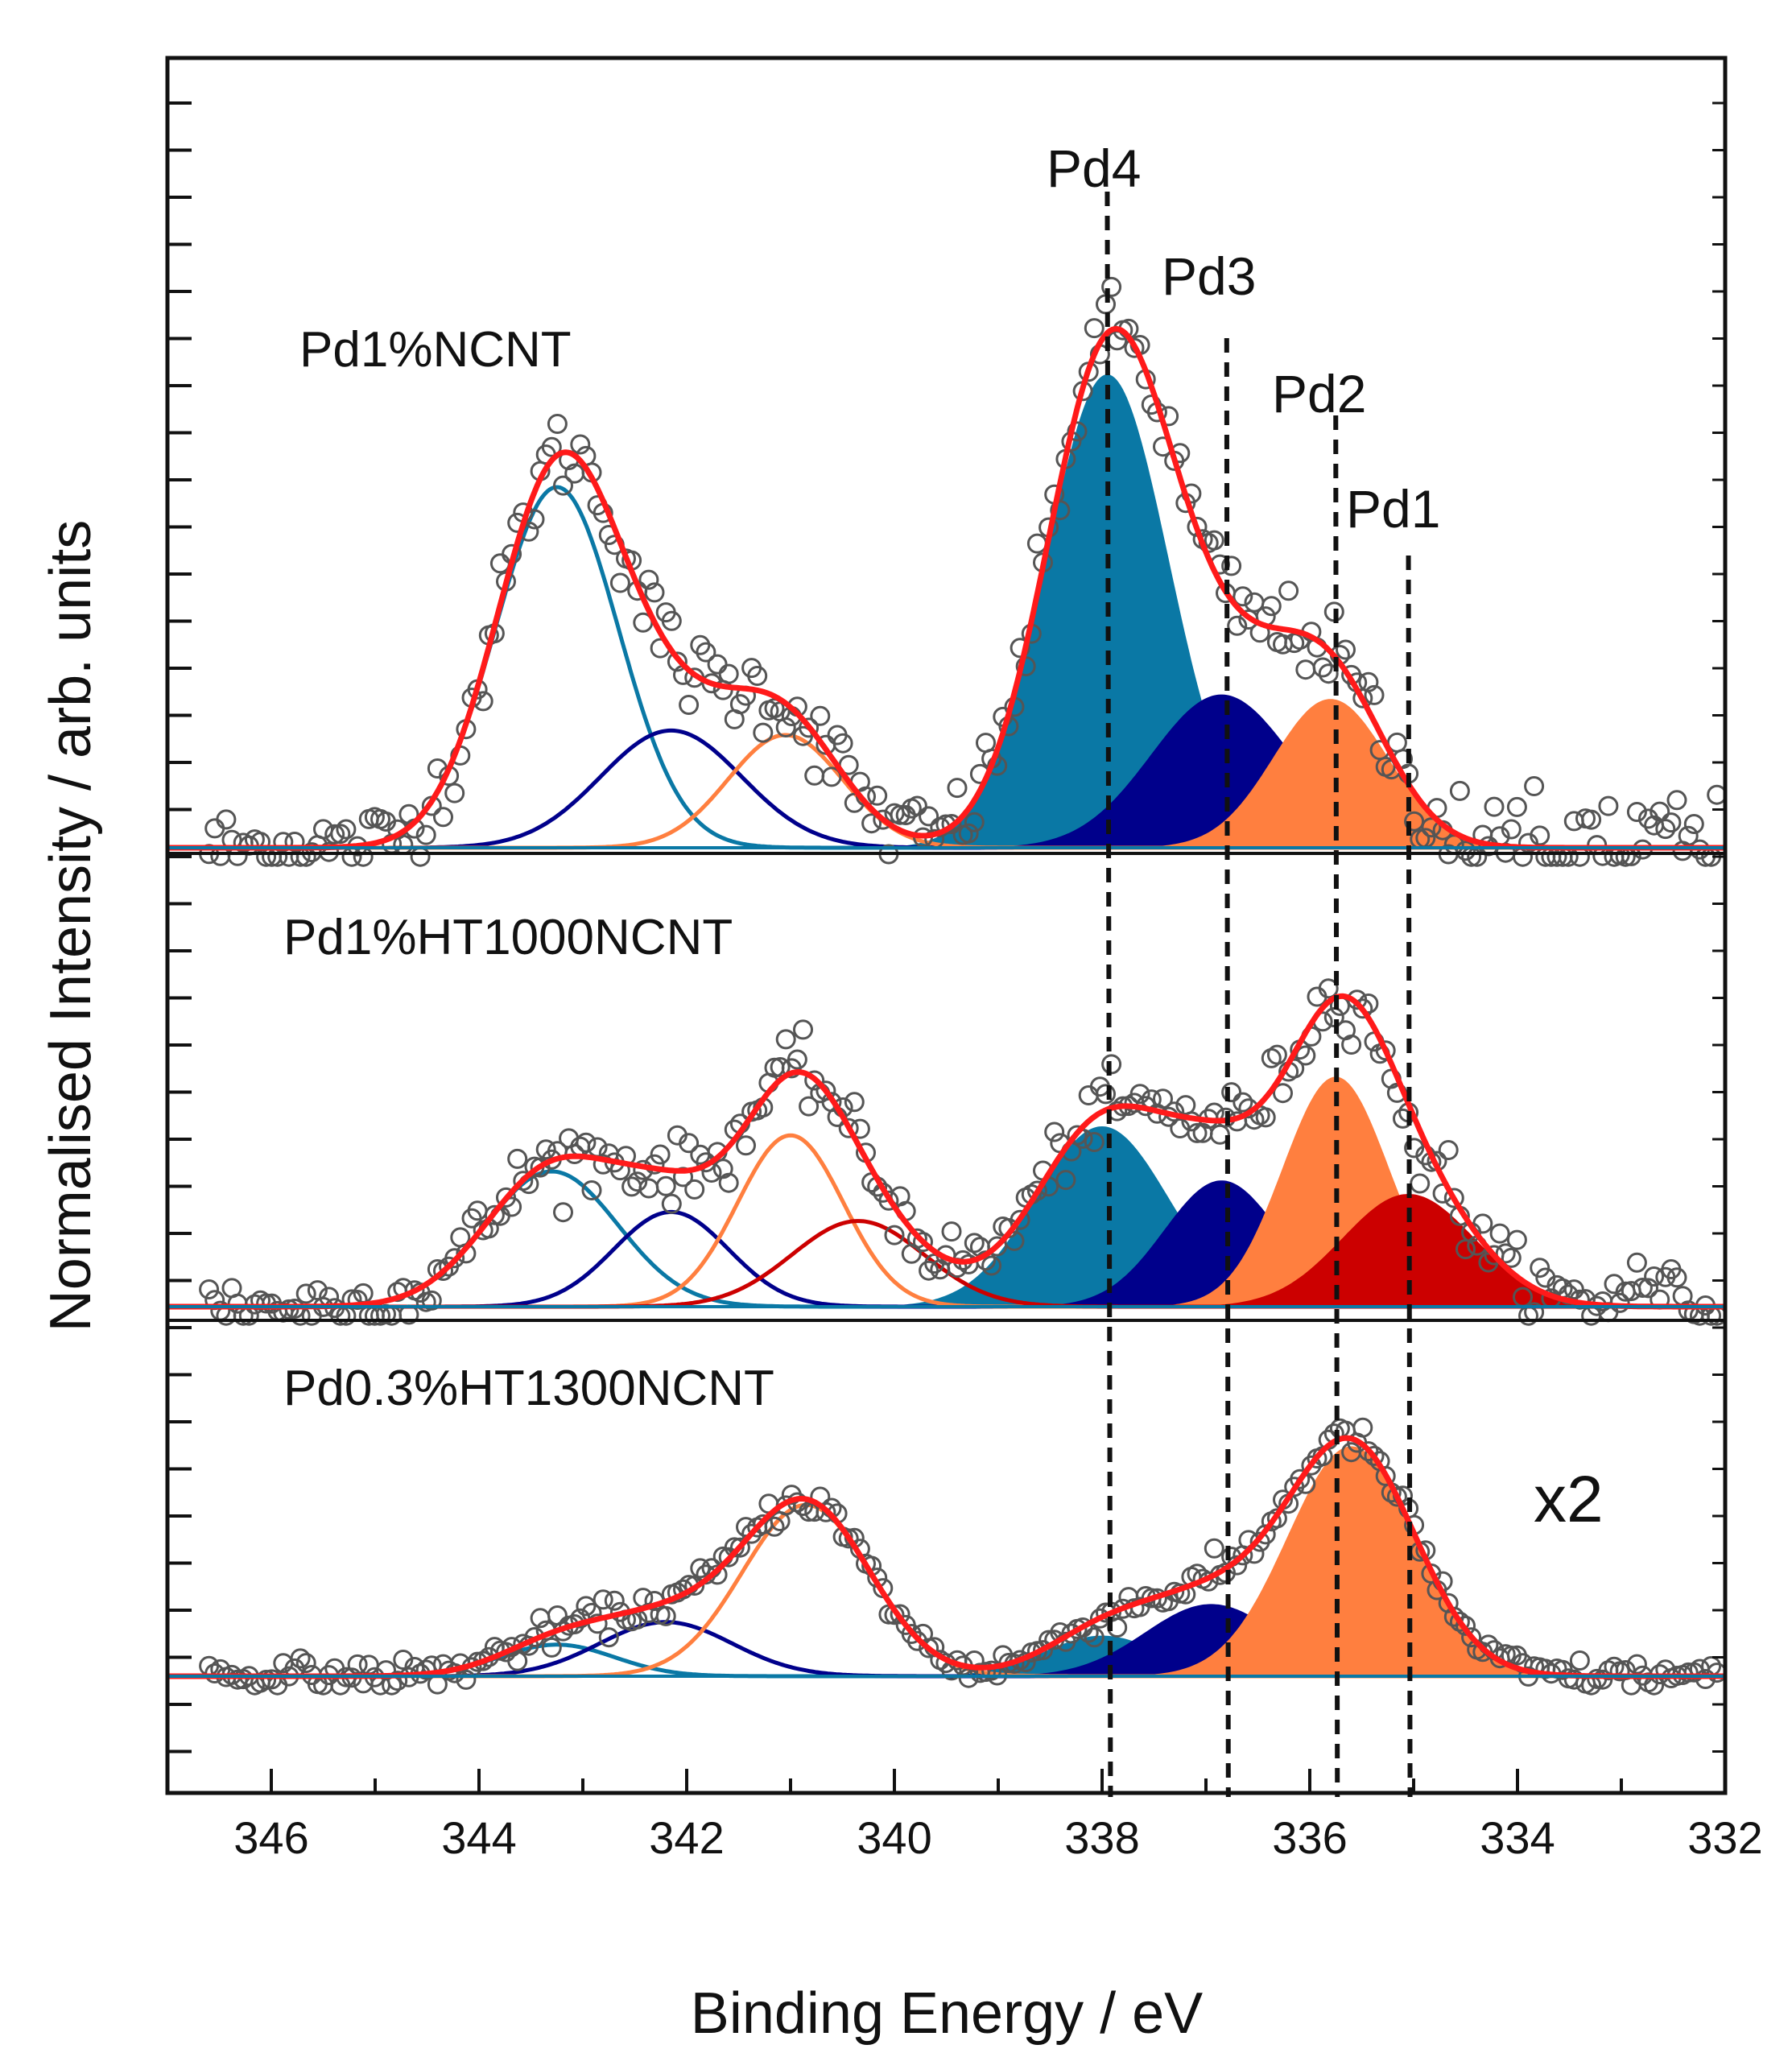  Describe the element at coordinates (1101, 1837) in the screenshot. I see `x-tick-label-338: 338` at that location.